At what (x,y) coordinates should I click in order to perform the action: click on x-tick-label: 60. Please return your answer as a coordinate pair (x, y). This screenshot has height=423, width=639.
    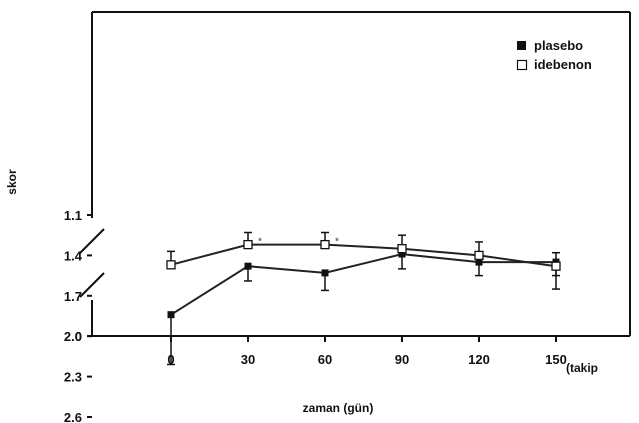
    Looking at the image, I should click on (325, 359).